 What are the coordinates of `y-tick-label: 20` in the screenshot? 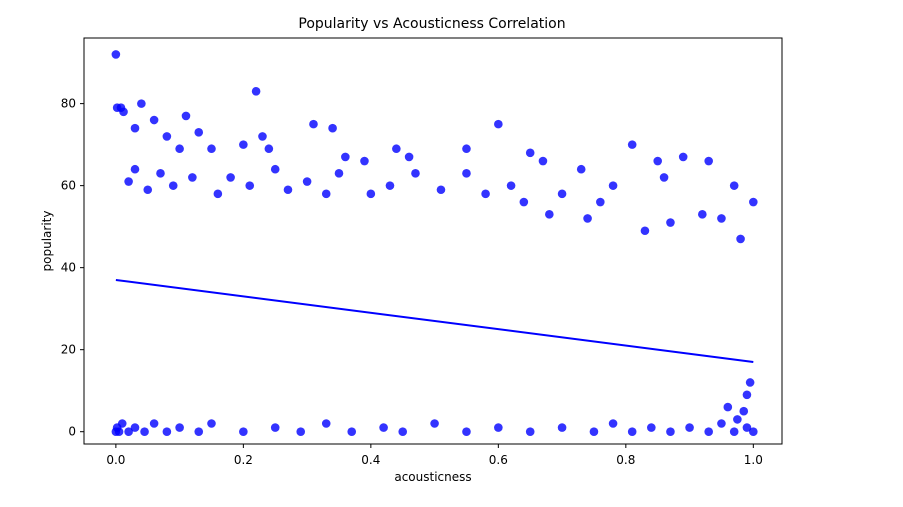 It's located at (68, 350).